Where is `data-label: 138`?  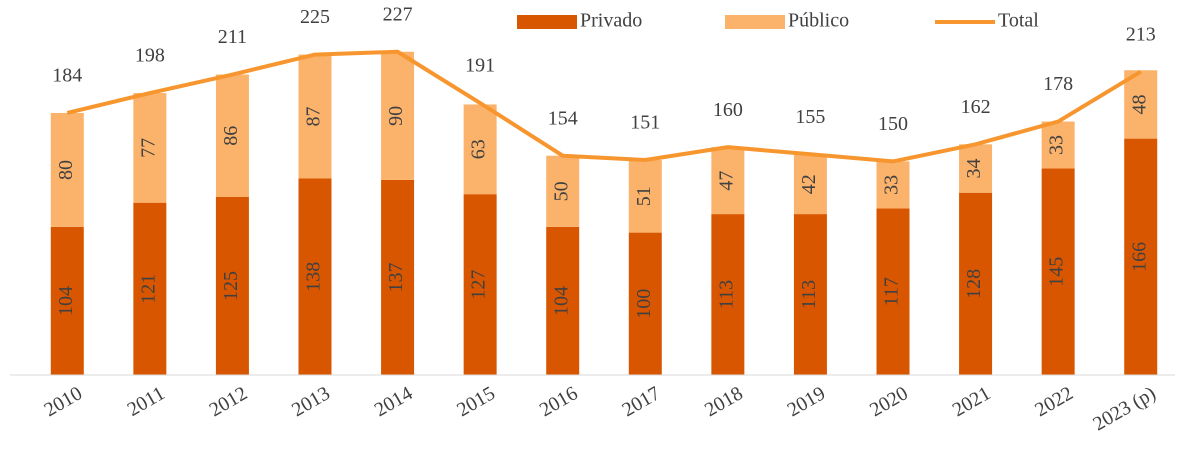
data-label: 138 is located at coordinates (314, 277).